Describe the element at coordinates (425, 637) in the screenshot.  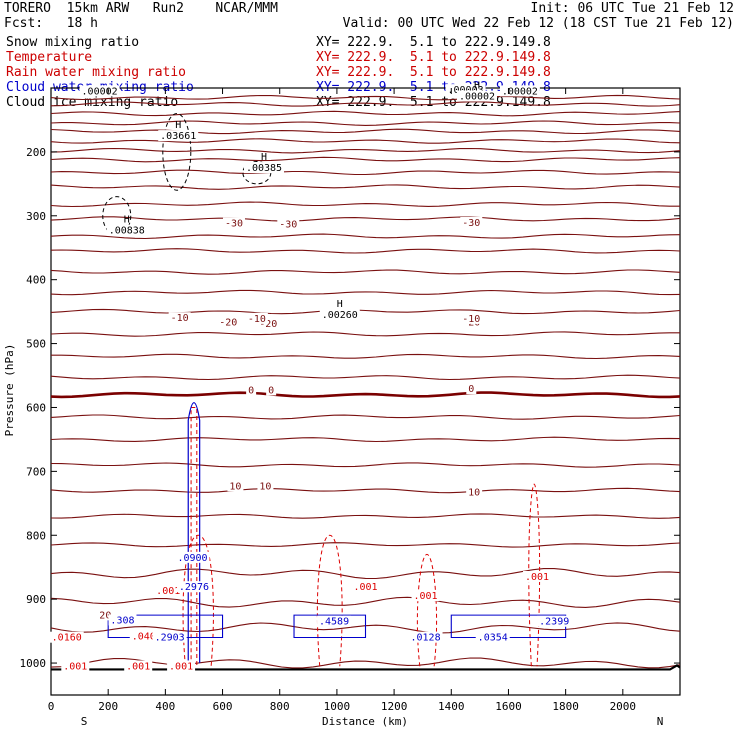
I see `cloud-water-label: .0128` at that location.